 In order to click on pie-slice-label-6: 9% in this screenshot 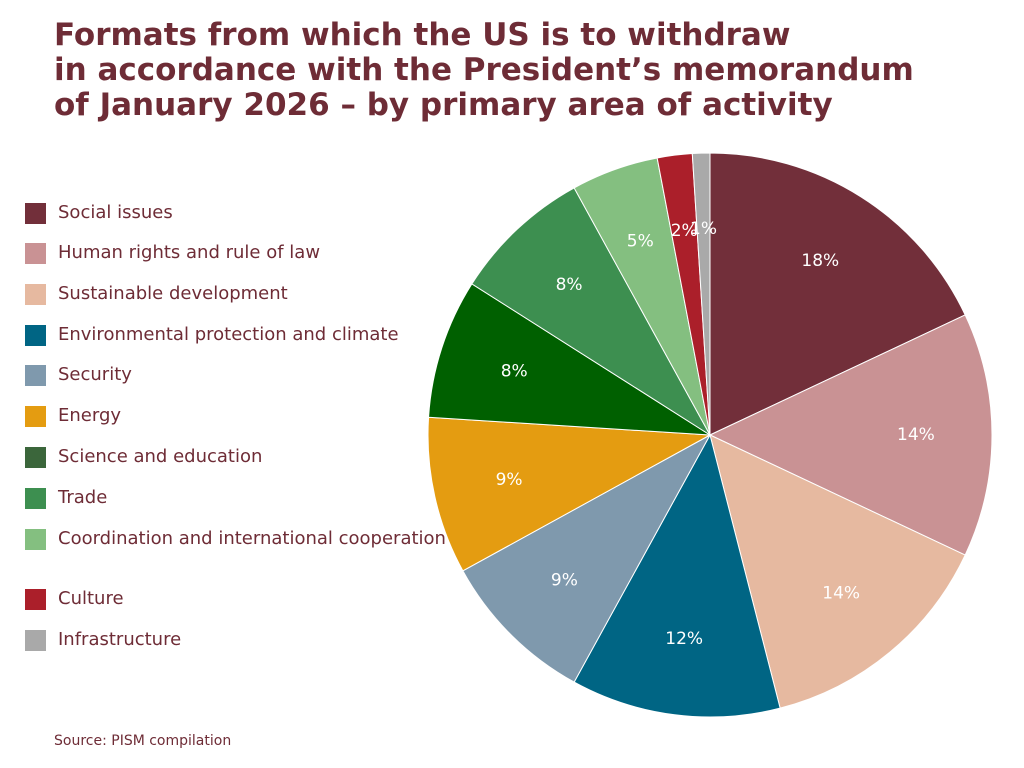, I will do `click(509, 480)`.